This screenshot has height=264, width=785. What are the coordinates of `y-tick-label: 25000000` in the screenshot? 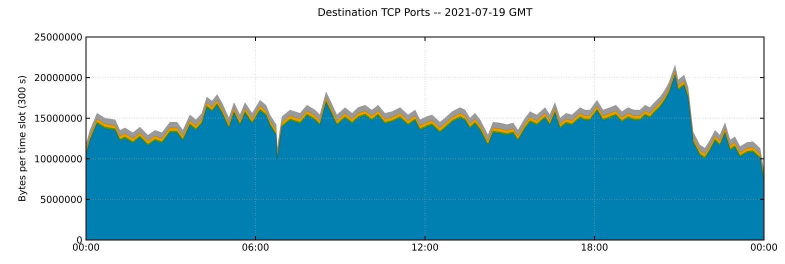 It's located at (58, 37).